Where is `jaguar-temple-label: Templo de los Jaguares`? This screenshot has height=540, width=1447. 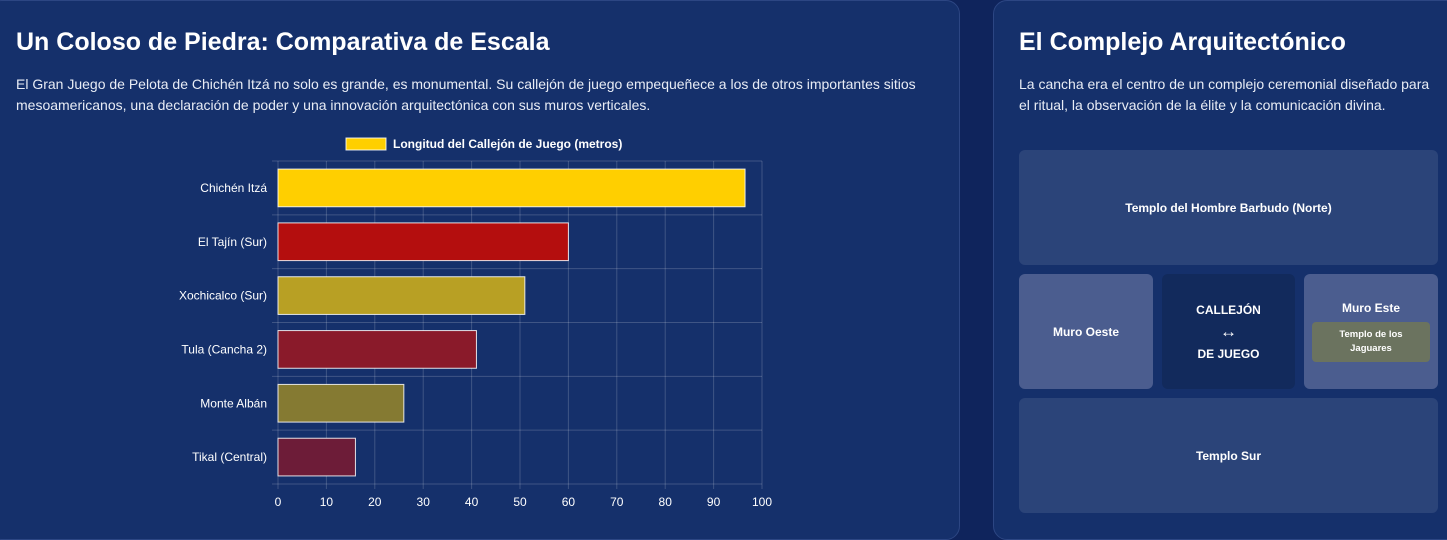
jaguar-temple-label: Templo de los Jaguares is located at coordinates (1371, 341).